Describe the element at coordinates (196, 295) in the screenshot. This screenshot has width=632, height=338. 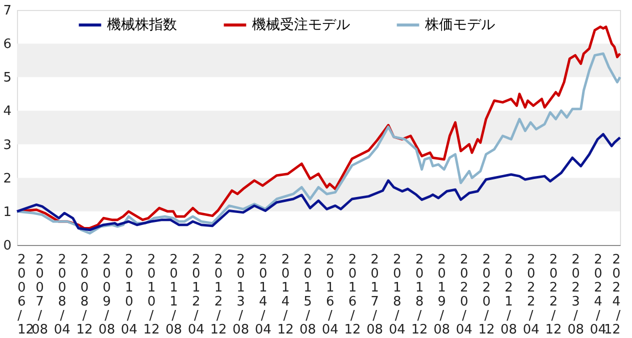
I see `x-tick-label: 2012/04` at that location.